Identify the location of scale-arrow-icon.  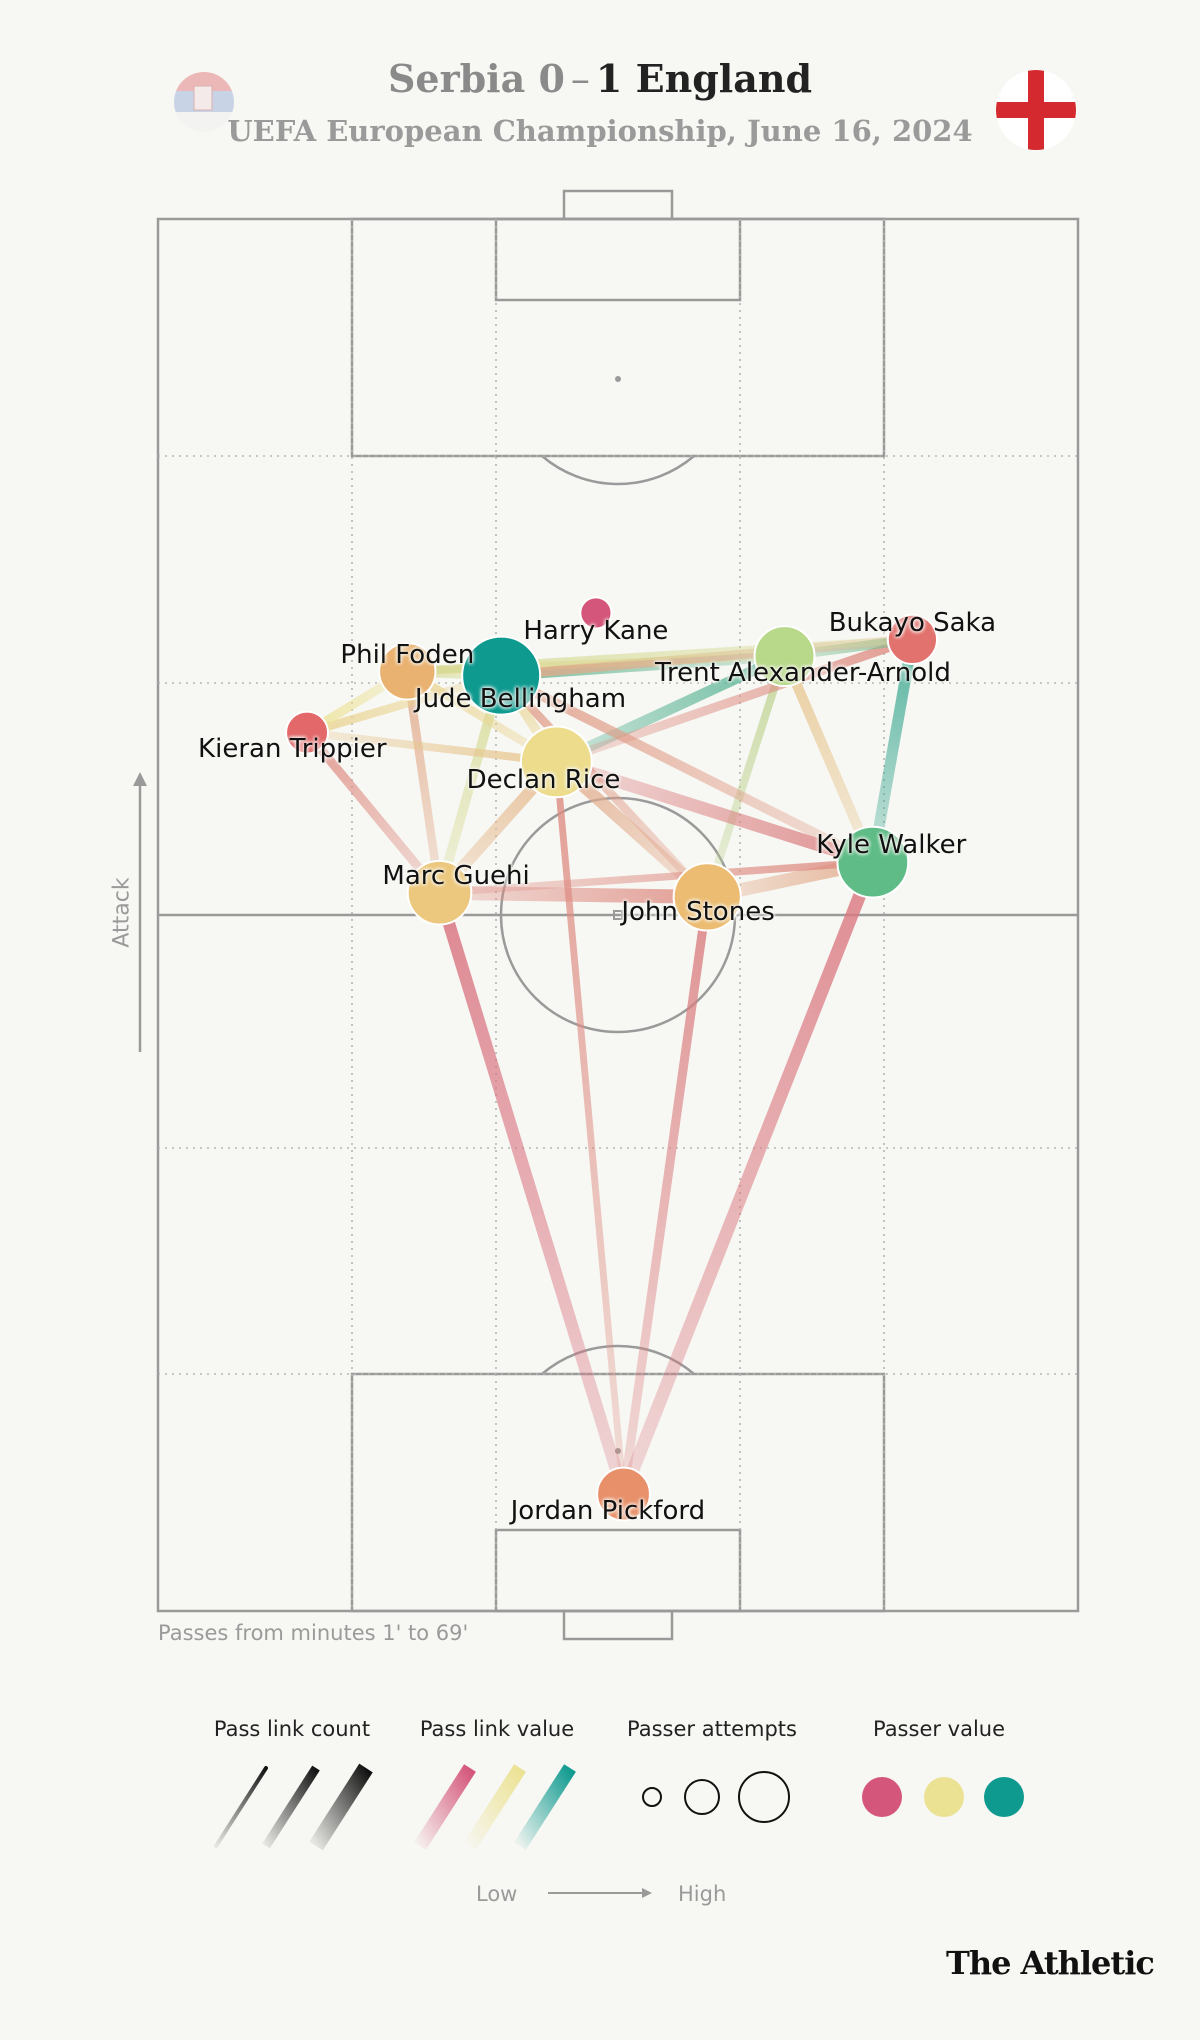
(600, 1893).